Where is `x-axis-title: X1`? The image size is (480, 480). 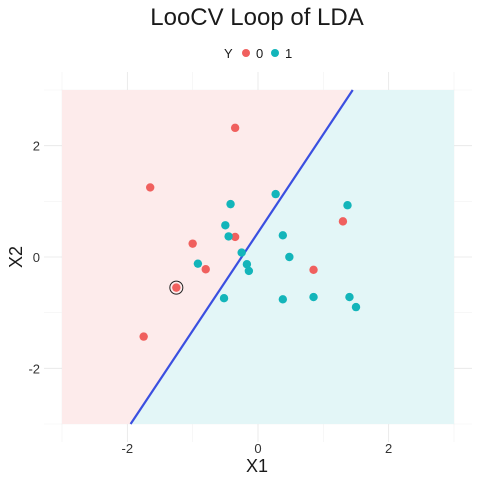 x-axis-title: X1 is located at coordinates (257, 466).